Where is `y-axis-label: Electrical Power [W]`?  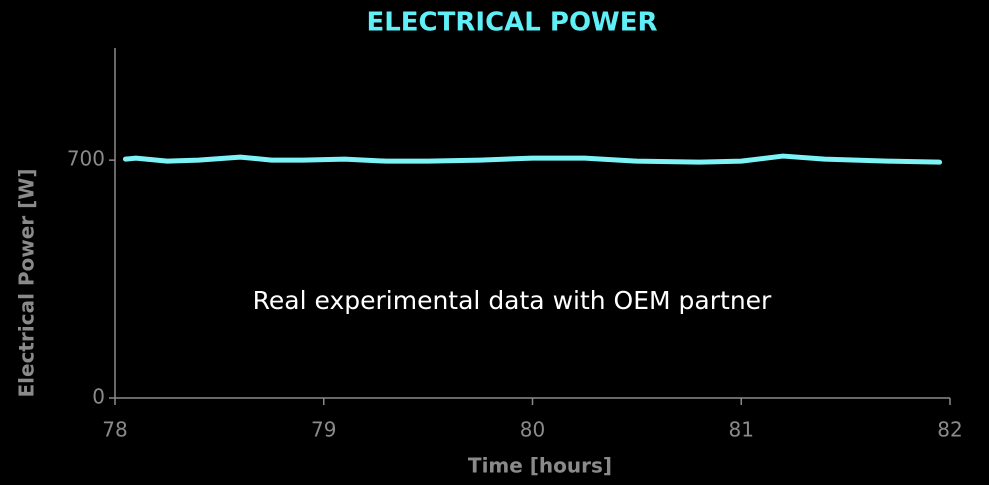 y-axis-label: Electrical Power [W] is located at coordinates (27, 283).